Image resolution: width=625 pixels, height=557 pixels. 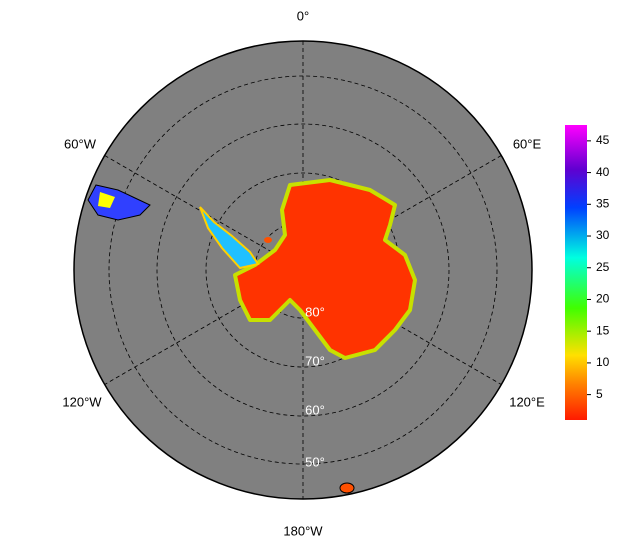 What do you see at coordinates (603, 172) in the screenshot?
I see `colorbar-tick-label: 40` at bounding box center [603, 172].